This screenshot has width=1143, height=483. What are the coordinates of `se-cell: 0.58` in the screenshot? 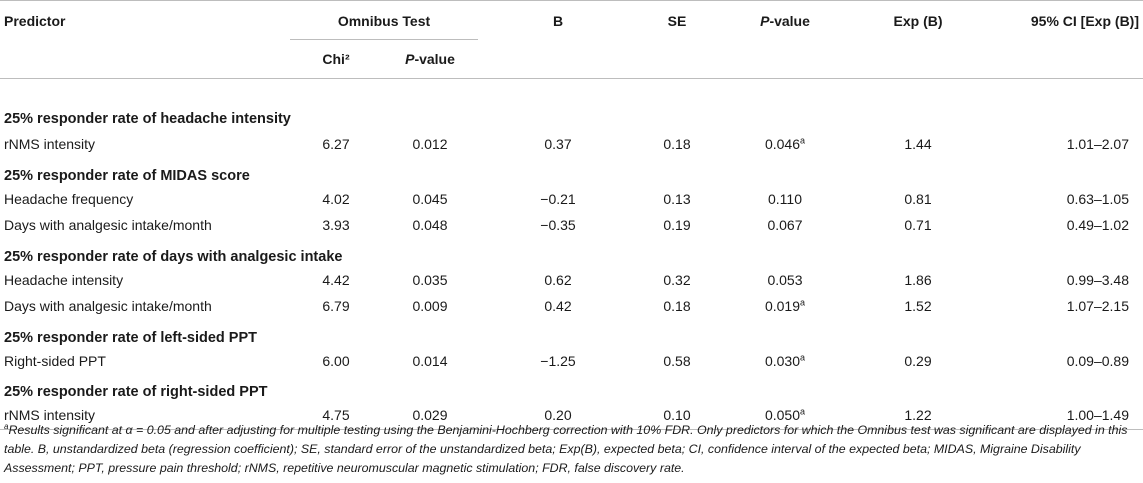 It's located at (677, 360).